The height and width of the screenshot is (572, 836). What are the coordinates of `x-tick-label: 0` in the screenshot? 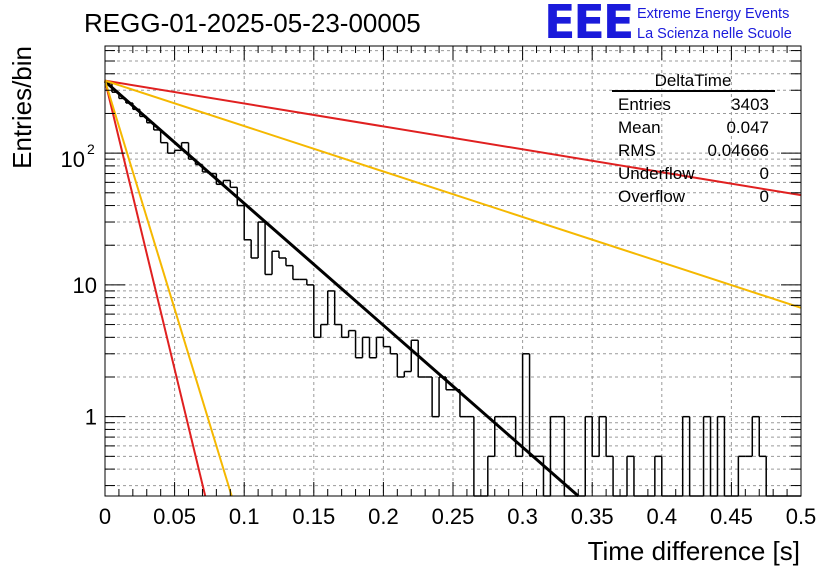 It's located at (105, 516).